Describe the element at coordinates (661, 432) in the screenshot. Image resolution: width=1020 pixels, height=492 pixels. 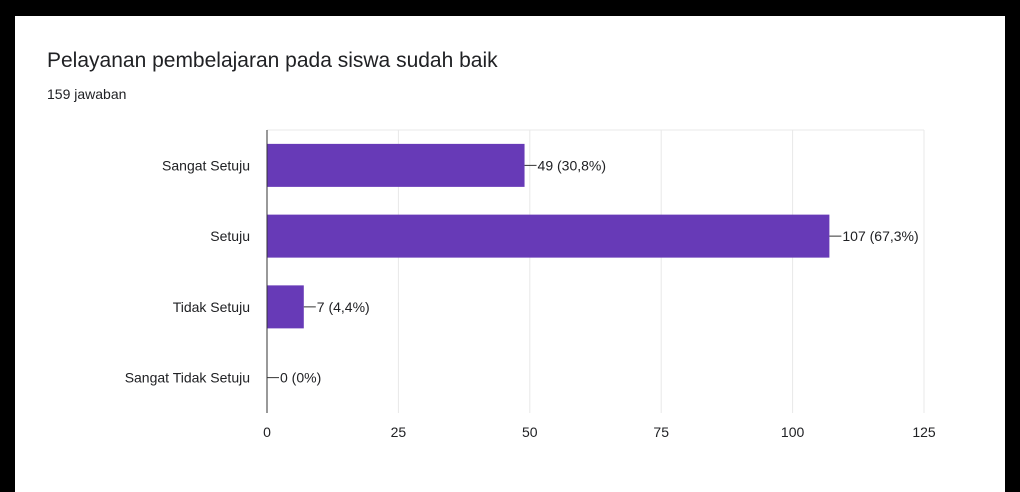
I see `x-tick-label: 75` at that location.